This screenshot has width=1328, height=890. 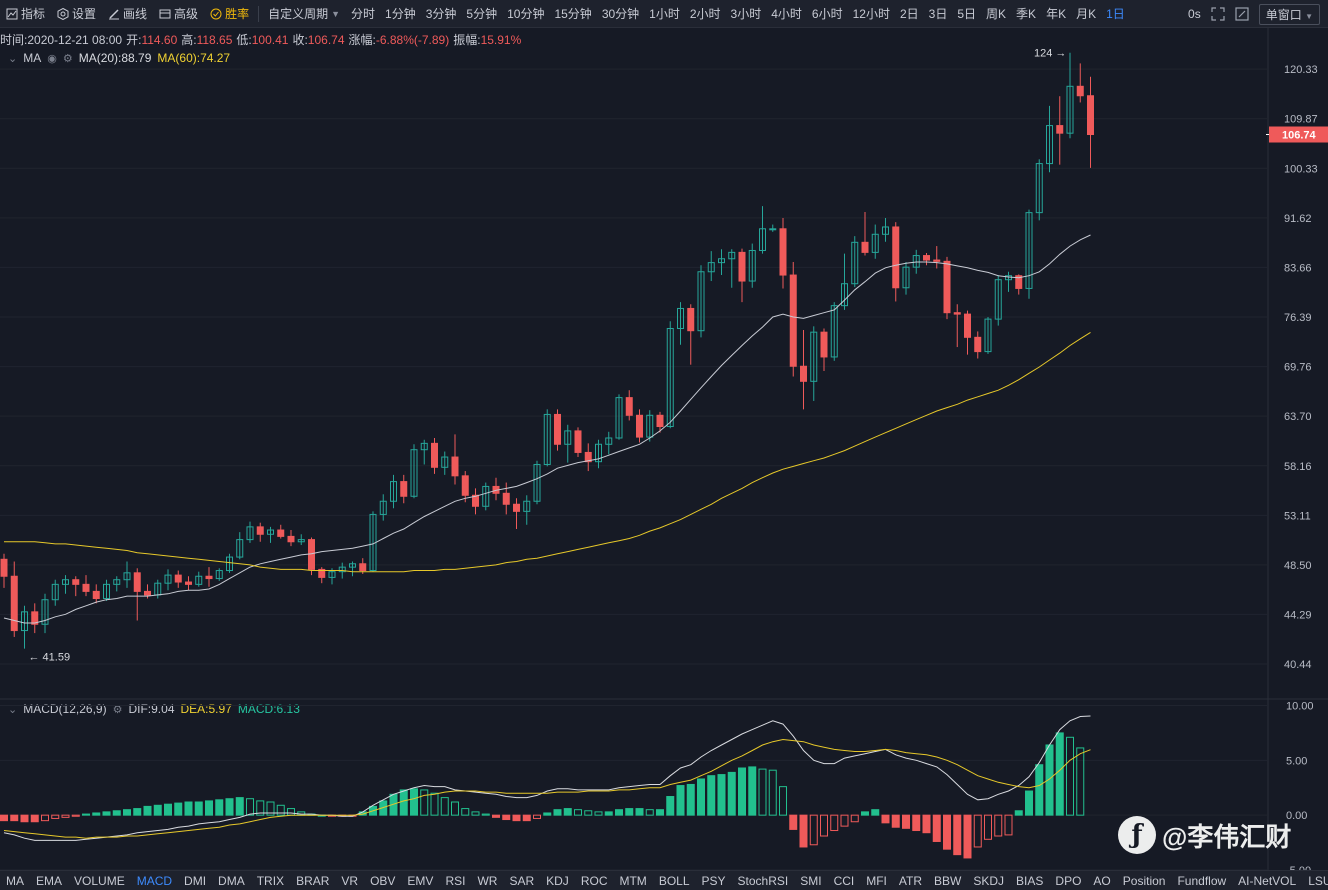 What do you see at coordinates (713, 880) in the screenshot?
I see `indicator-tab-psy: PSY` at bounding box center [713, 880].